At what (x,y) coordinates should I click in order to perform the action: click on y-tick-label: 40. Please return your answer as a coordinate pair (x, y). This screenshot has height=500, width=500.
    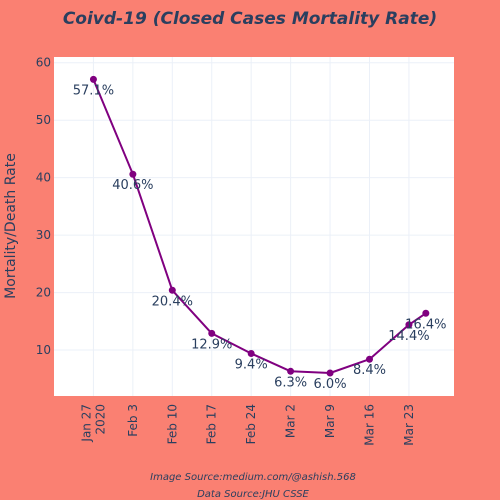
    Looking at the image, I should click on (43, 178).